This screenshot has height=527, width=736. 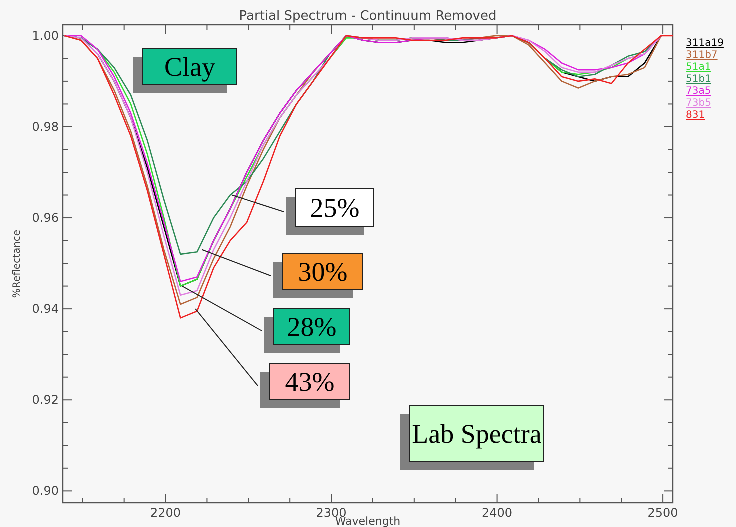 I want to click on x-tick-label: 2200, so click(x=166, y=513).